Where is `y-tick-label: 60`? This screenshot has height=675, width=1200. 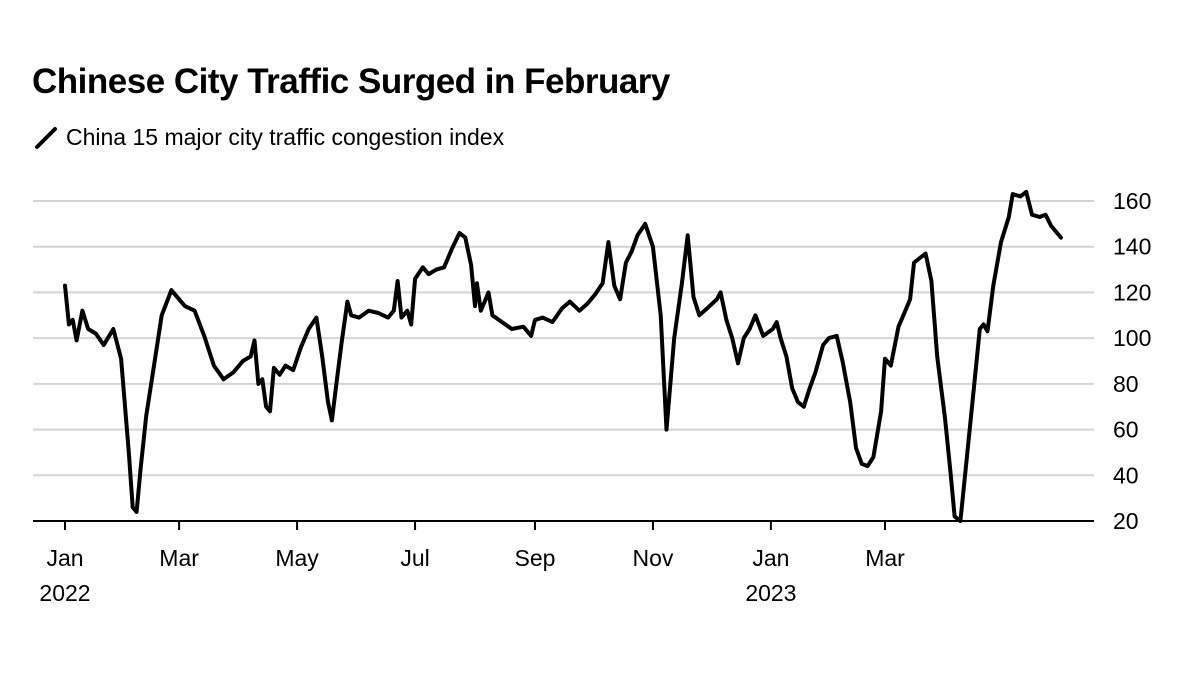
y-tick-label: 60 is located at coordinates (1126, 430).